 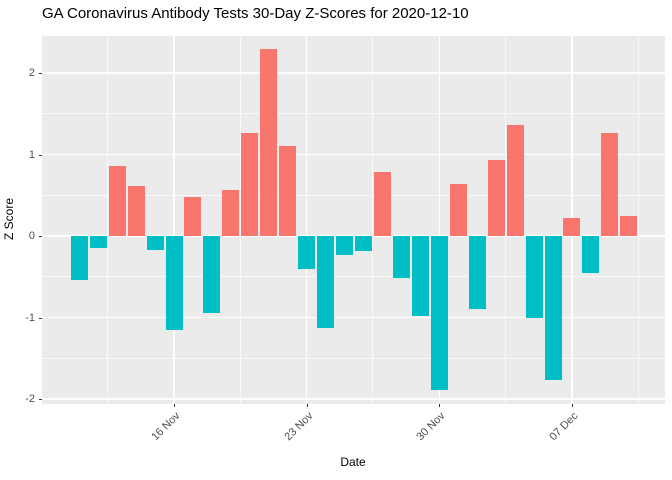 What do you see at coordinates (31, 154) in the screenshot?
I see `y-tick-label: 1` at bounding box center [31, 154].